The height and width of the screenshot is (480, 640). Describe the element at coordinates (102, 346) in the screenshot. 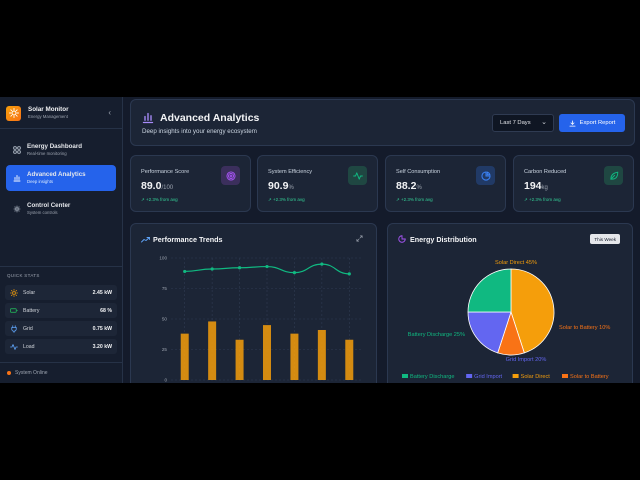

I see `quick-stat-value: 3.20 kW` at that location.